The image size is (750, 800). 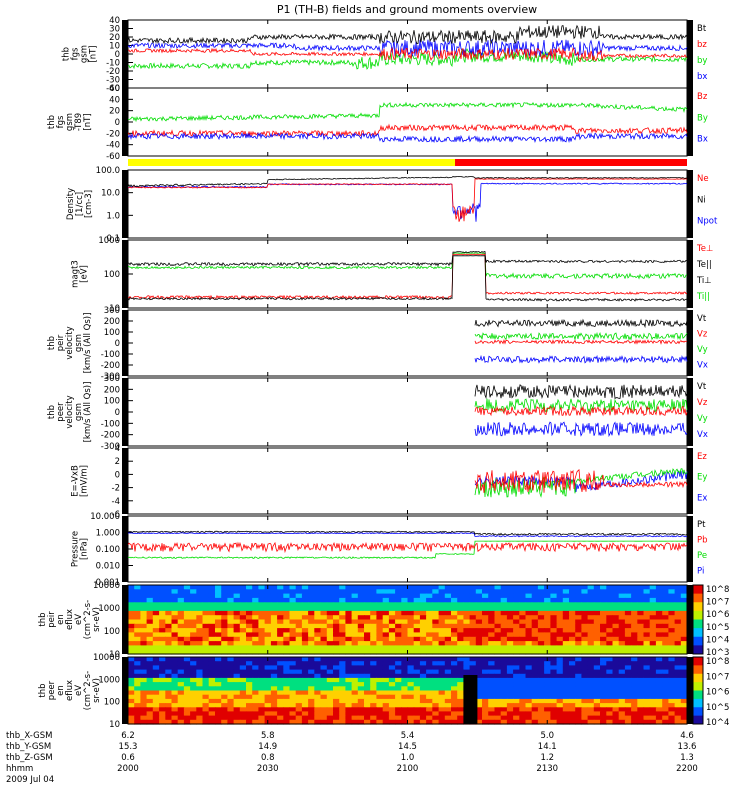 What do you see at coordinates (116, 502) in the screenshot?
I see `efield-ytick-label: -4` at bounding box center [116, 502].